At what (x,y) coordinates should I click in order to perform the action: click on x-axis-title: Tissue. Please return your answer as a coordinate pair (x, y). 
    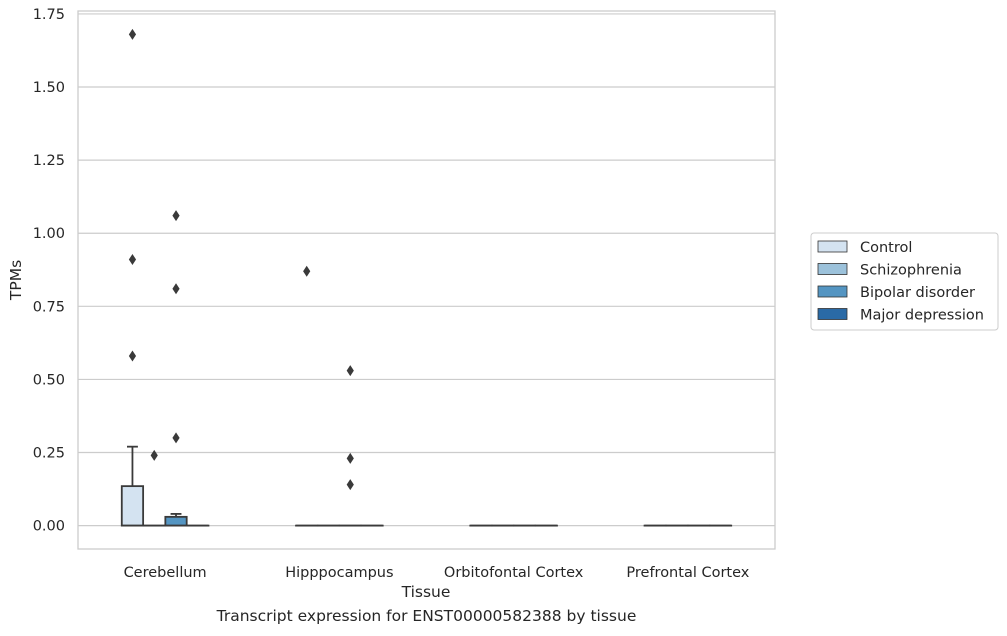
    Looking at the image, I should click on (426, 592).